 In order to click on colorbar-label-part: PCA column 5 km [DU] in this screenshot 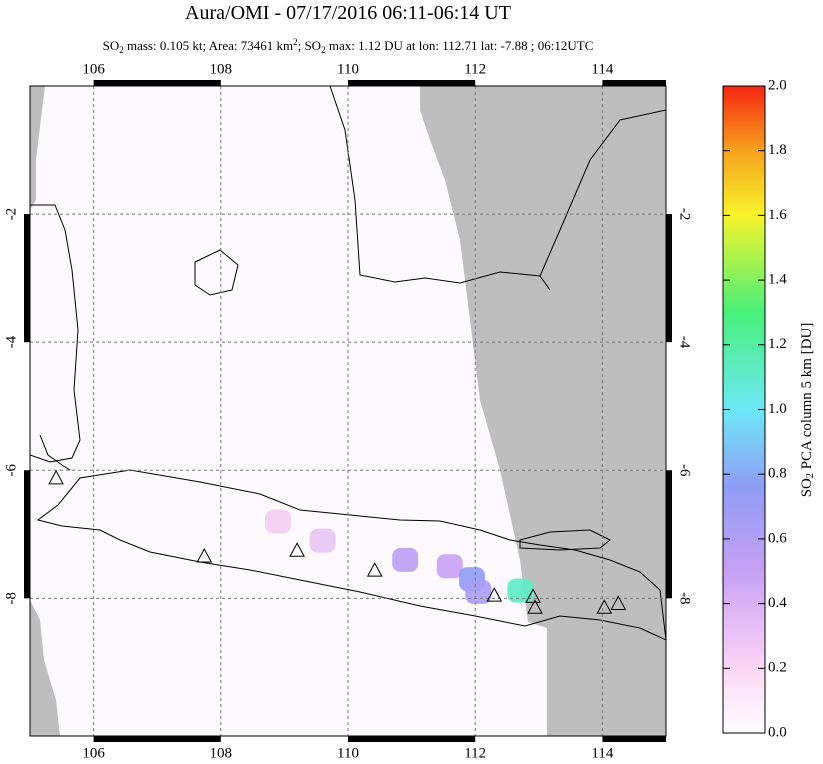, I will do `click(807, 398)`.